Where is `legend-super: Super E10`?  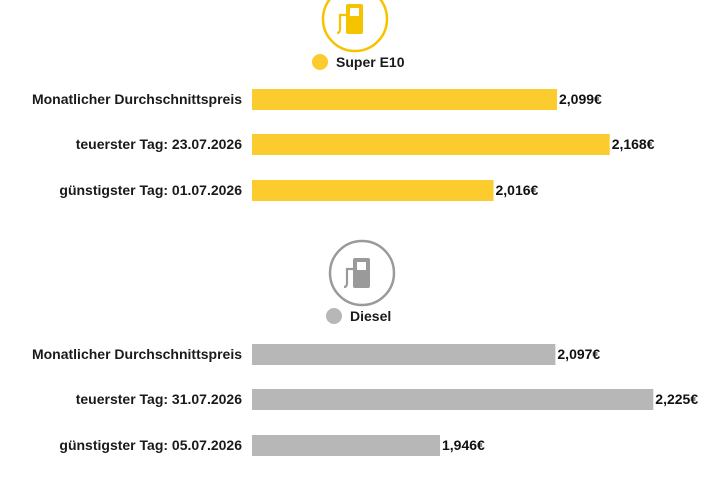 legend-super: Super E10 is located at coordinates (358, 62).